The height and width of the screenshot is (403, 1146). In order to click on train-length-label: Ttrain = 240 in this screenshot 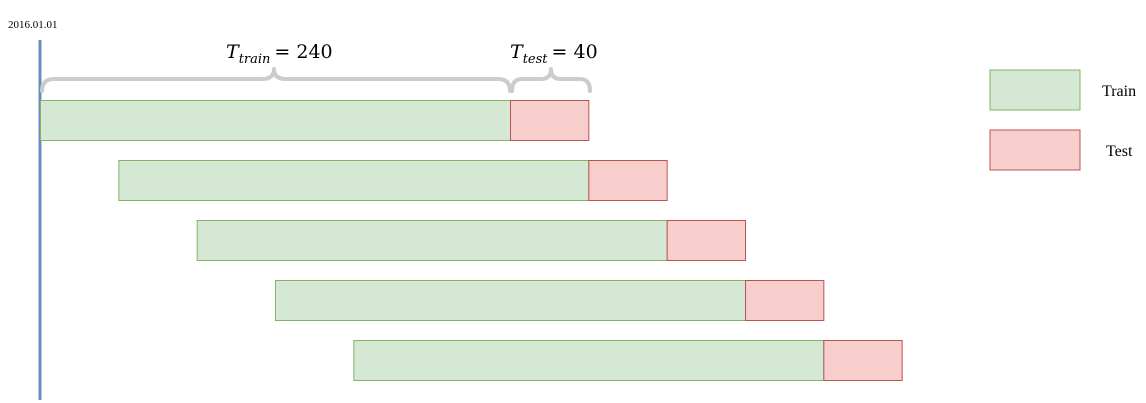, I will do `click(279, 54)`.